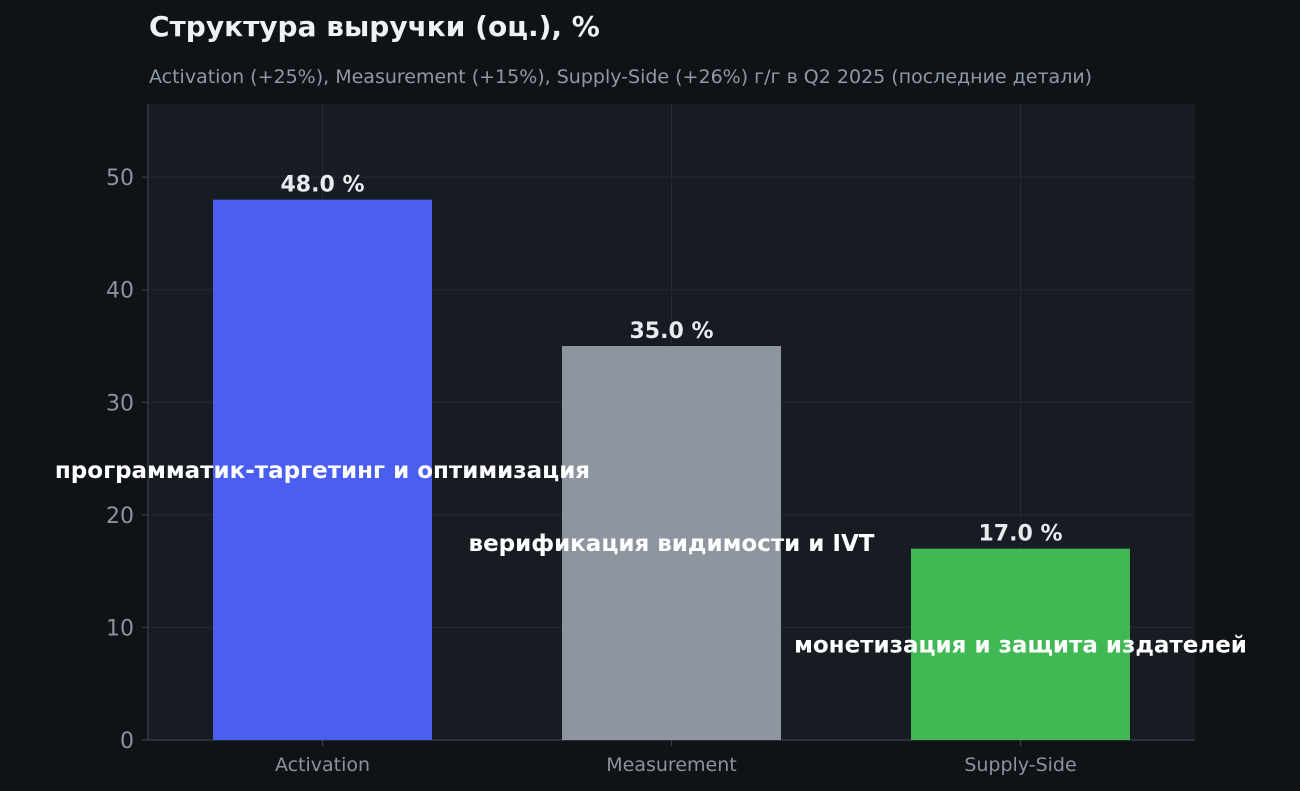  Describe the element at coordinates (120, 516) in the screenshot. I see `y-tick-label: 20` at that location.